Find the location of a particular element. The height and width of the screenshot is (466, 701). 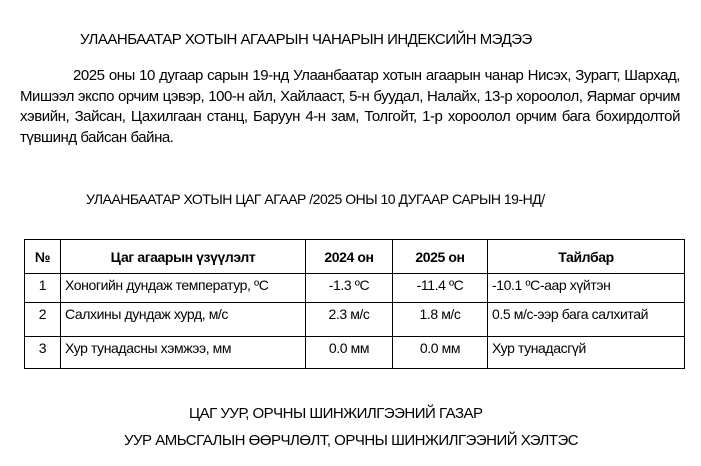

cell-number: 2 is located at coordinates (42, 319).